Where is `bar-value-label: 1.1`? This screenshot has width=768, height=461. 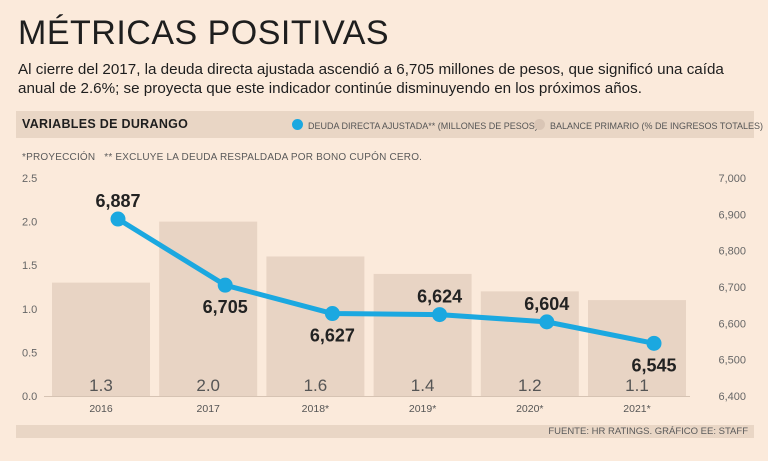 bar-value-label: 1.1 is located at coordinates (637, 385).